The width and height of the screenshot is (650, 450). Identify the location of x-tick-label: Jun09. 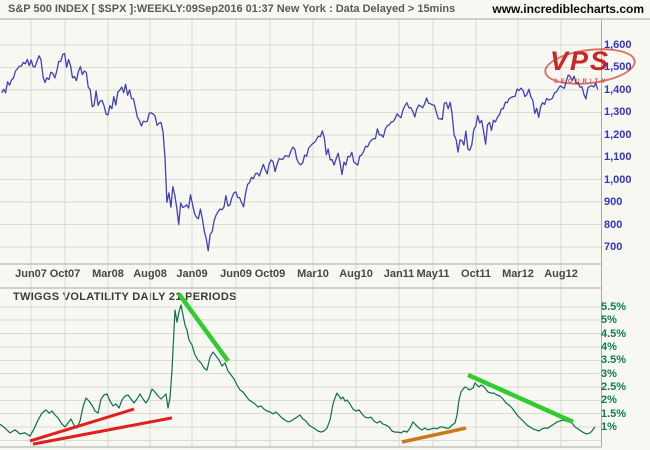
(236, 274).